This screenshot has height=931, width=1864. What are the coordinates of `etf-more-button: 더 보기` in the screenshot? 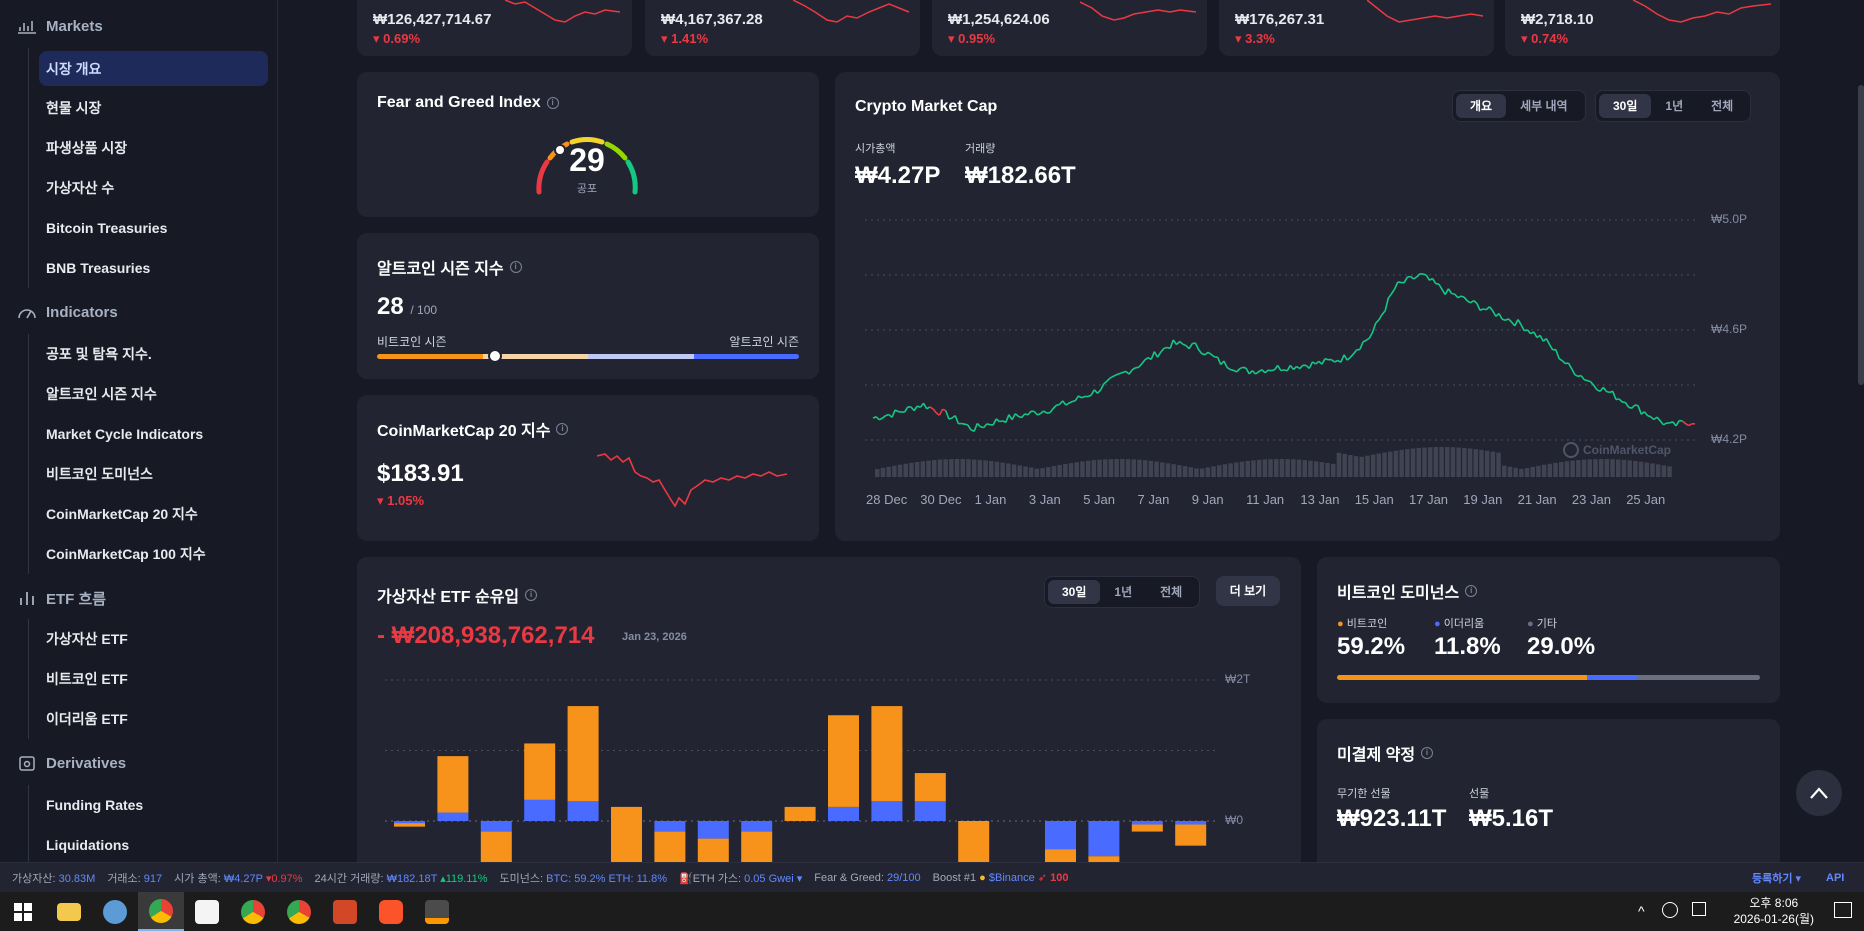 It's located at (1248, 591).